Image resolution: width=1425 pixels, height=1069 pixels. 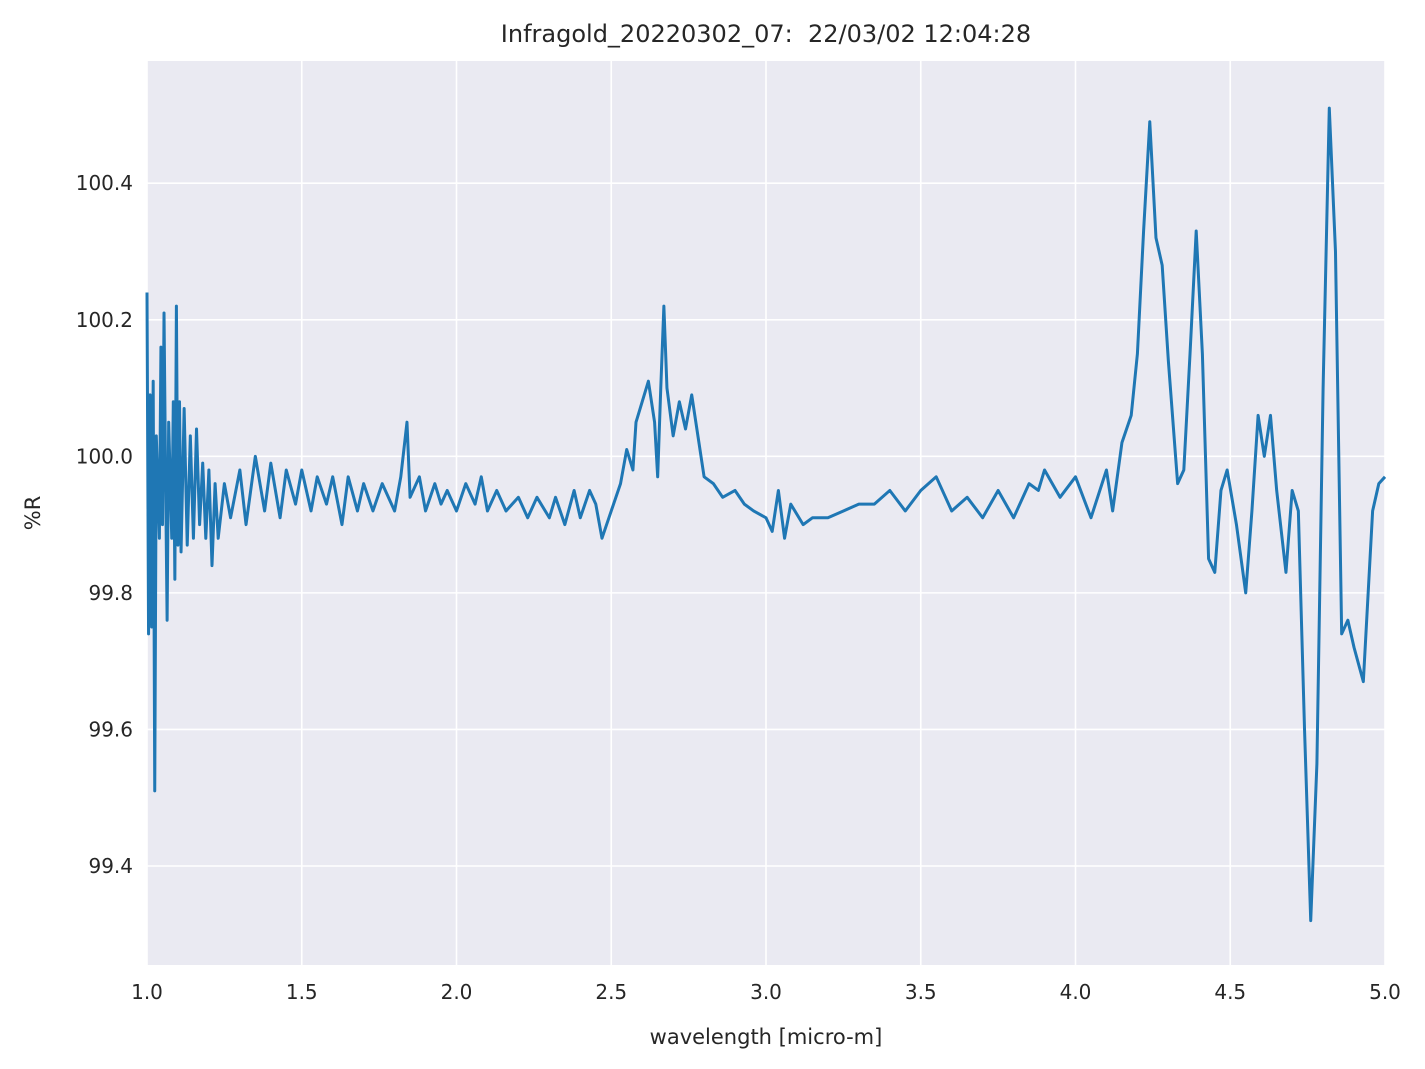 I want to click on x-tick-label: 2.5, so click(x=611, y=992).